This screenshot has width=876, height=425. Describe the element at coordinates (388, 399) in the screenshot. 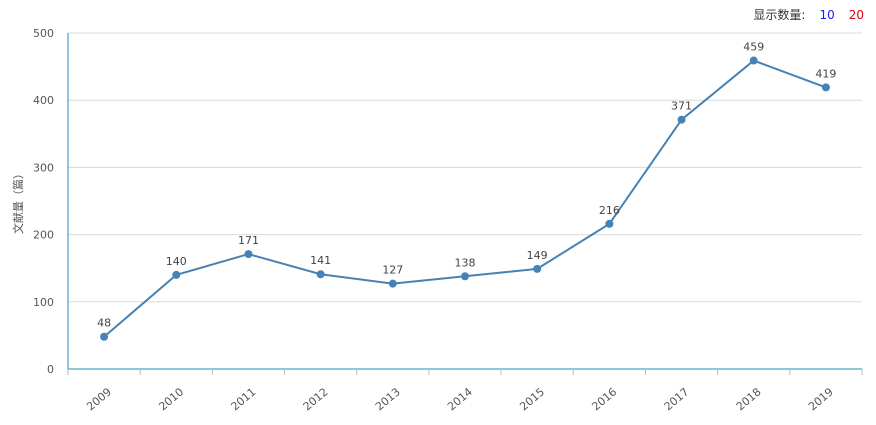

I see `x-tick-label-2013: 2013` at that location.